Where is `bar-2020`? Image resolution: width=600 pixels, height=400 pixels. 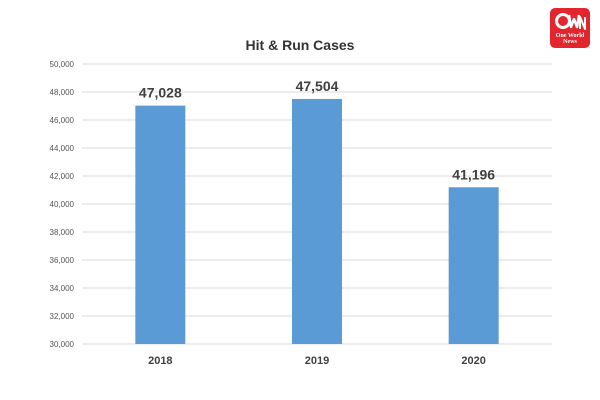 bar-2020 is located at coordinates (473, 265).